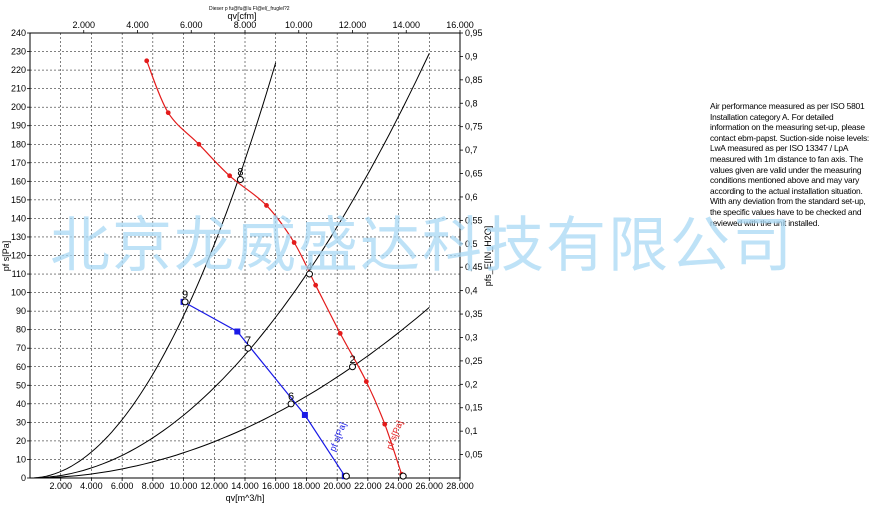  What do you see at coordinates (471, 244) in the screenshot?
I see `y2-tick-label: 0,5` at bounding box center [471, 244].